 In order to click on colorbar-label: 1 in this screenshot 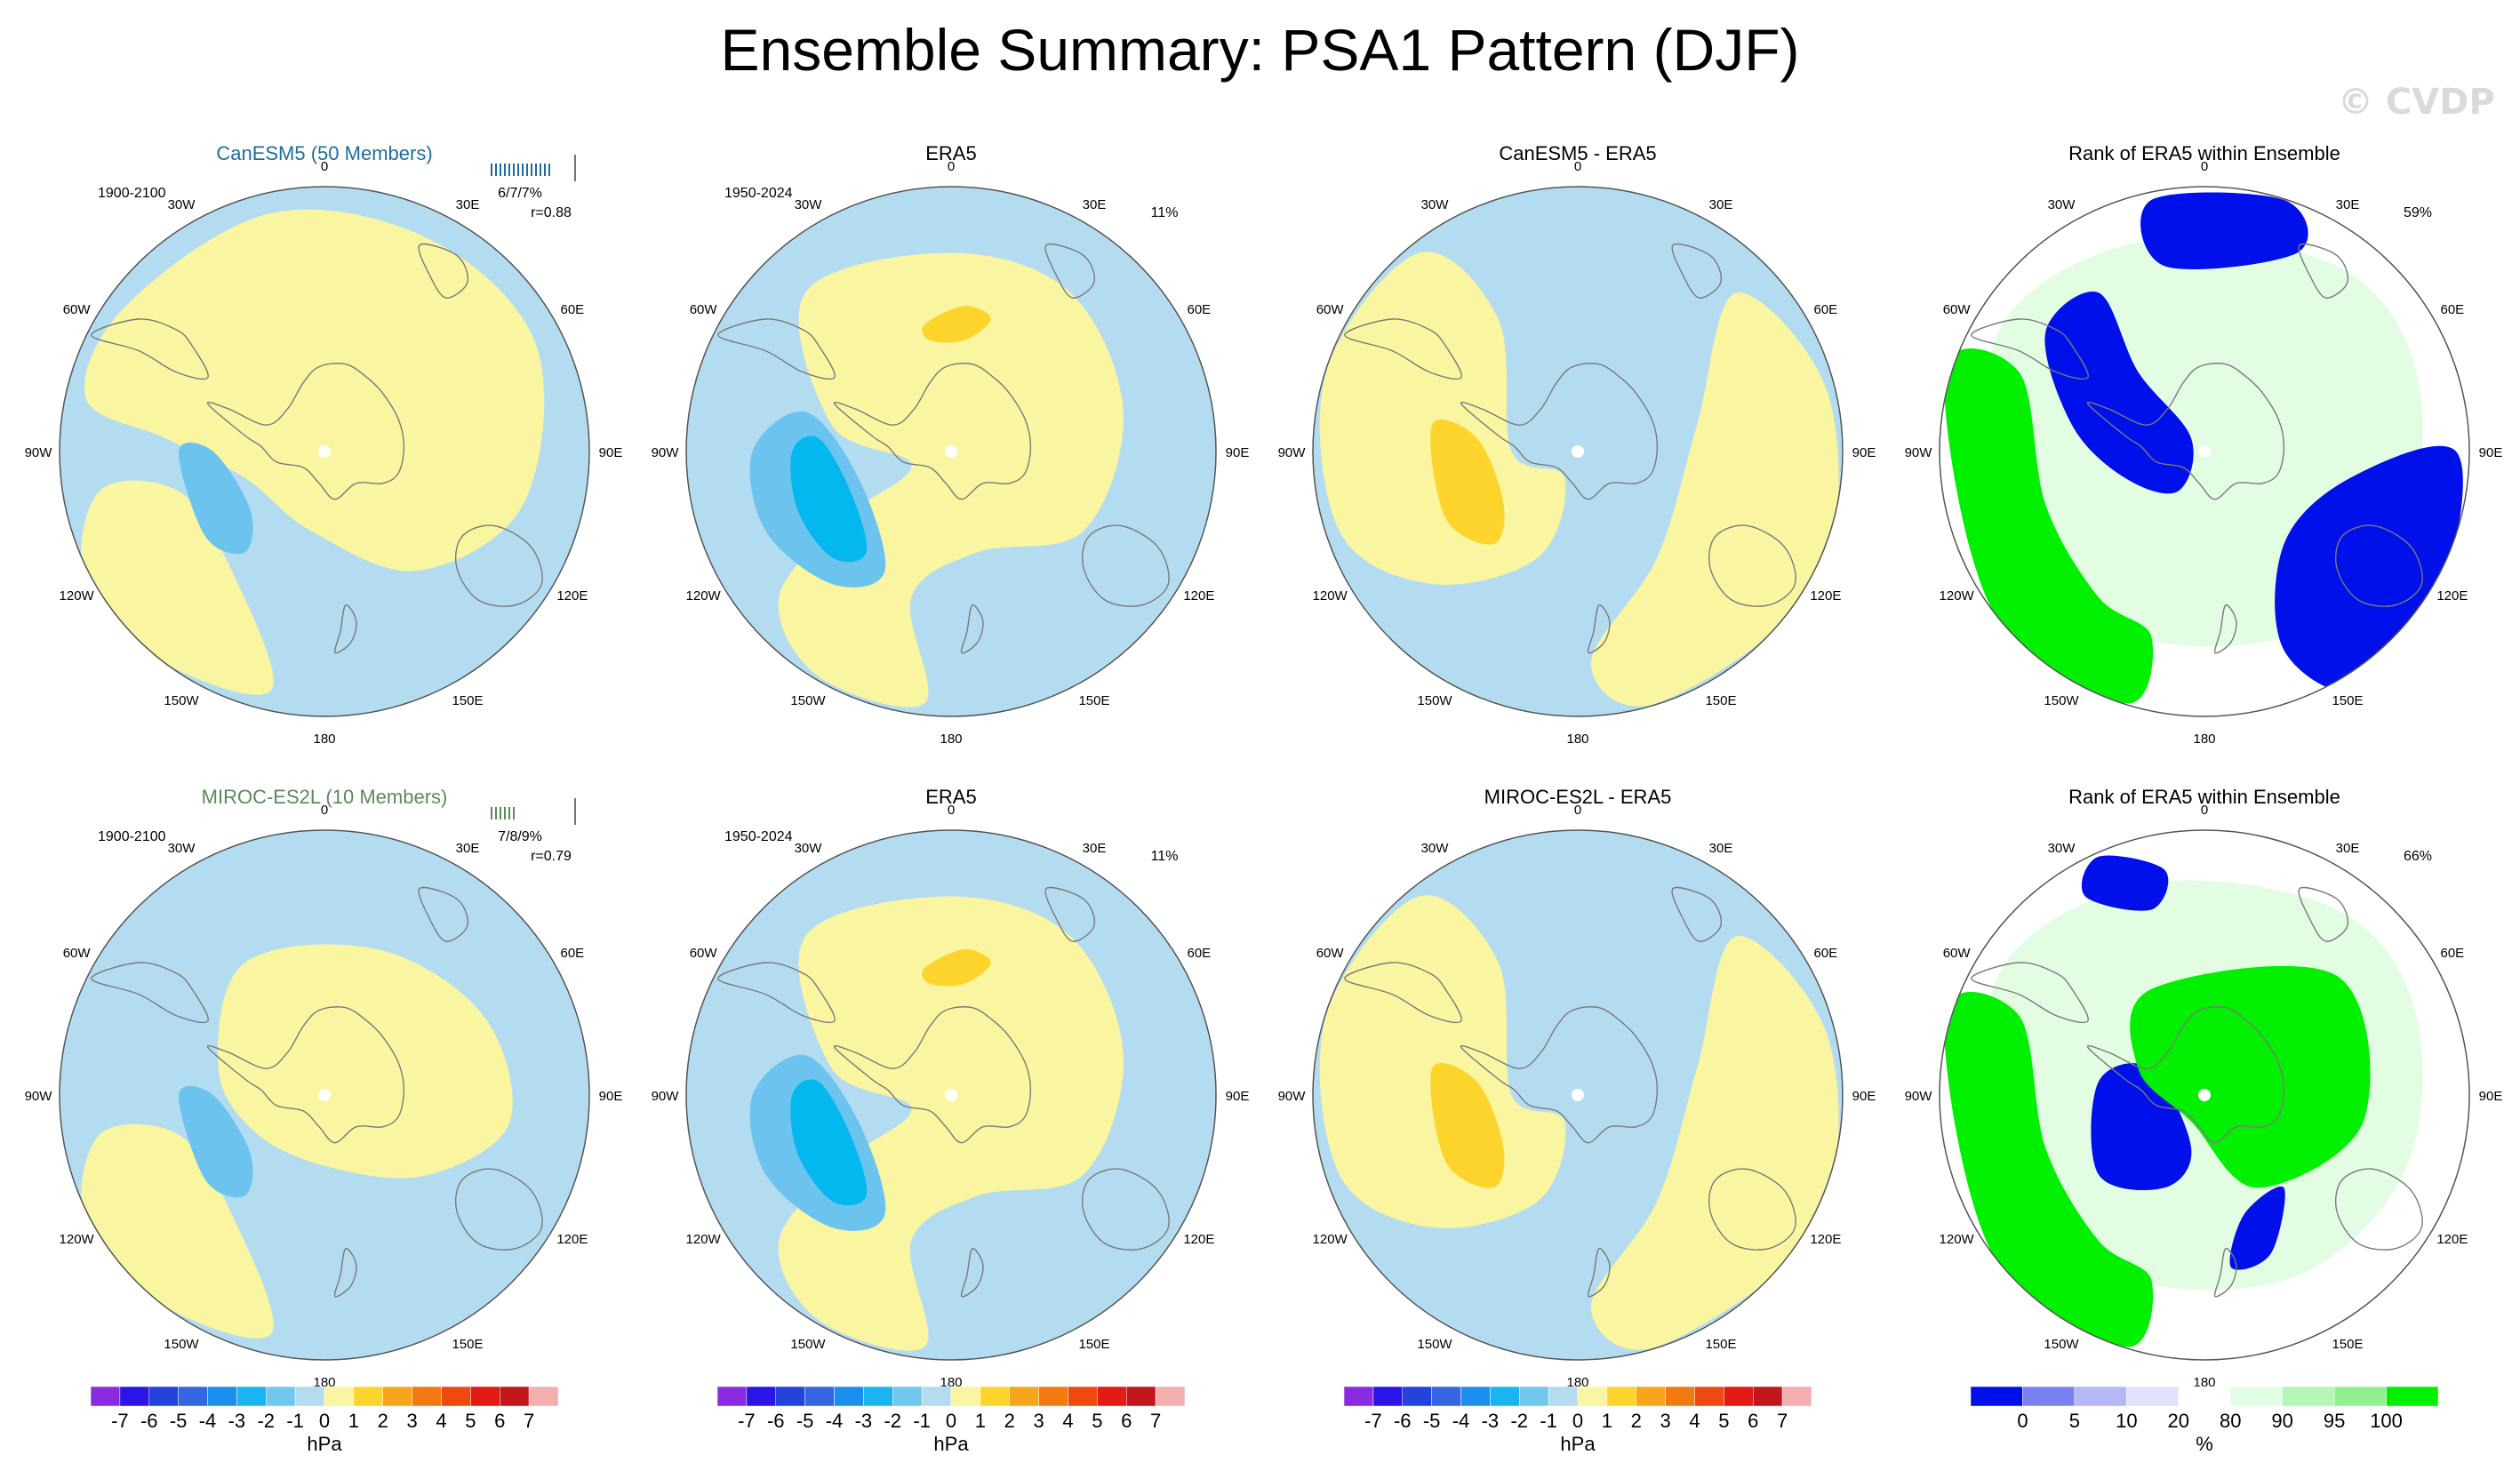, I will do `click(980, 1421)`.